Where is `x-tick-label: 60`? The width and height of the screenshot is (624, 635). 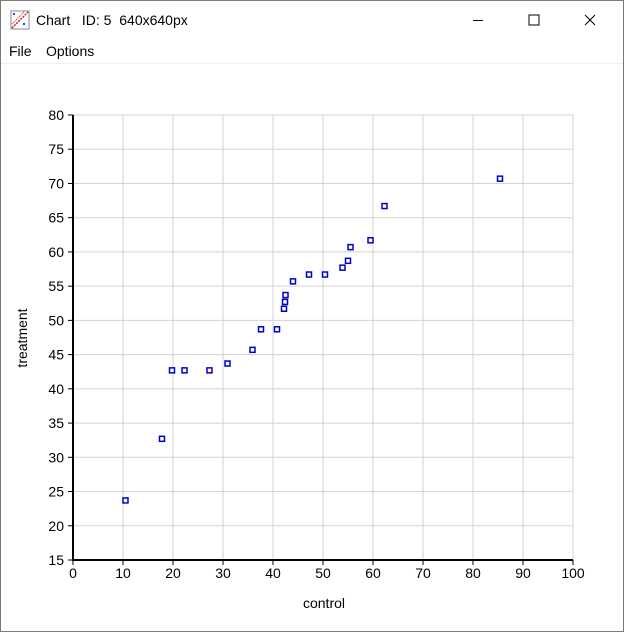
x-tick-label: 60 is located at coordinates (373, 573).